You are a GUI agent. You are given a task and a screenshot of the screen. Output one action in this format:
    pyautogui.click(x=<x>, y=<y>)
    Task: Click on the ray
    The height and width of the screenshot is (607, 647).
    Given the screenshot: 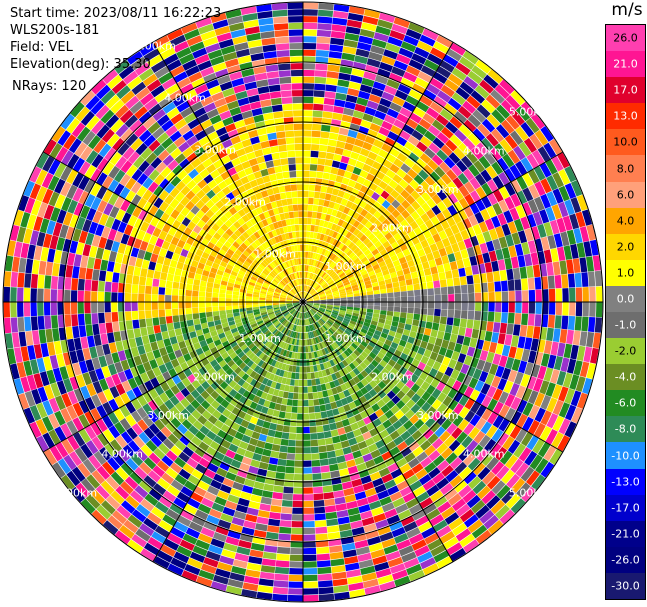 What is the action you would take?
    pyautogui.click(x=220, y=433)
    